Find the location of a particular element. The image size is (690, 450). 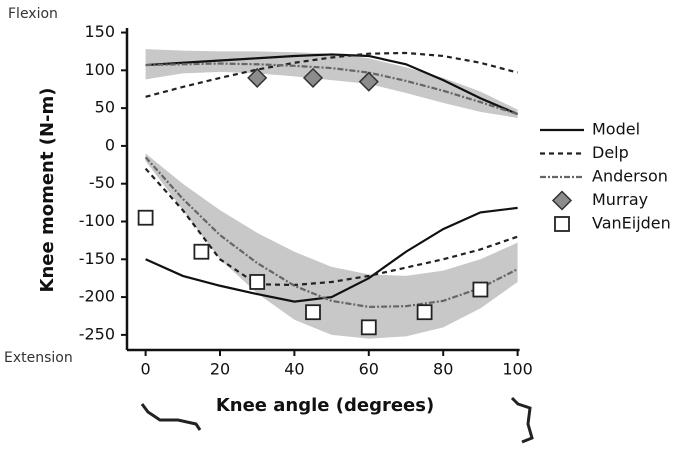

x-tick-label: 40 is located at coordinates (294, 369).